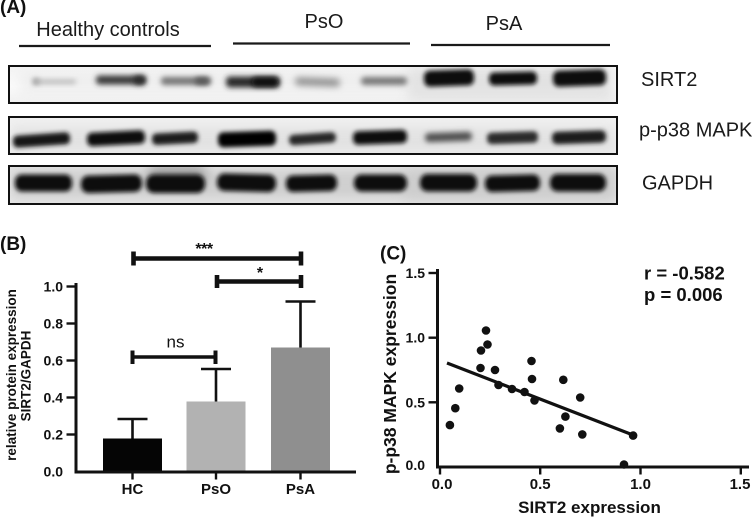 This screenshot has height=520, width=752. Describe the element at coordinates (13, 244) in the screenshot. I see `svg-text: (B)` at that location.